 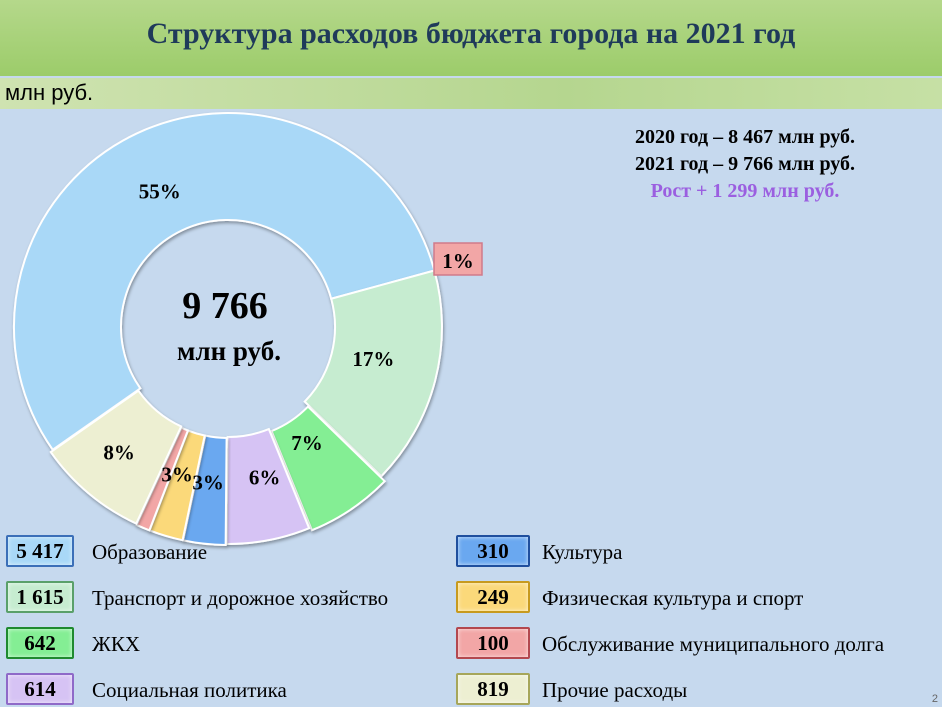 I want to click on legend-label: Транспорт и дорожное хозяйство, so click(x=240, y=598).